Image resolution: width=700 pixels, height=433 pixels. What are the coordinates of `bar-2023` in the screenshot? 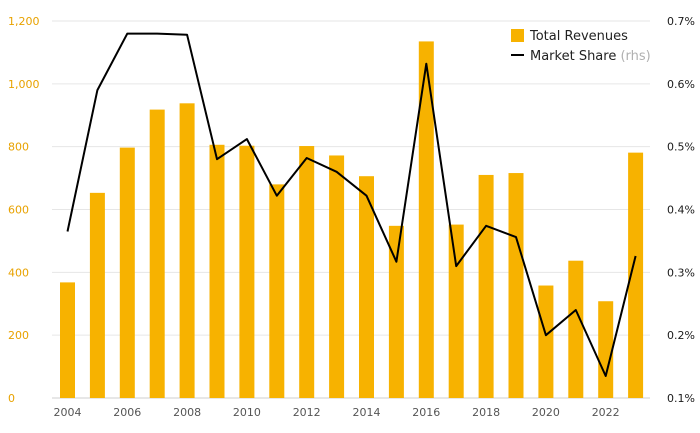 It's located at (636, 275).